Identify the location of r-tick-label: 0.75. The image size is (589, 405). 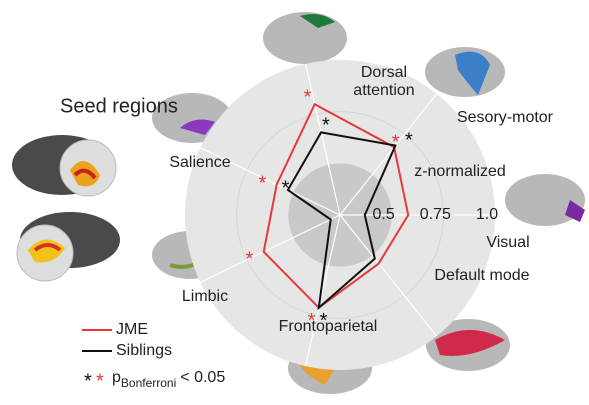
(435, 214).